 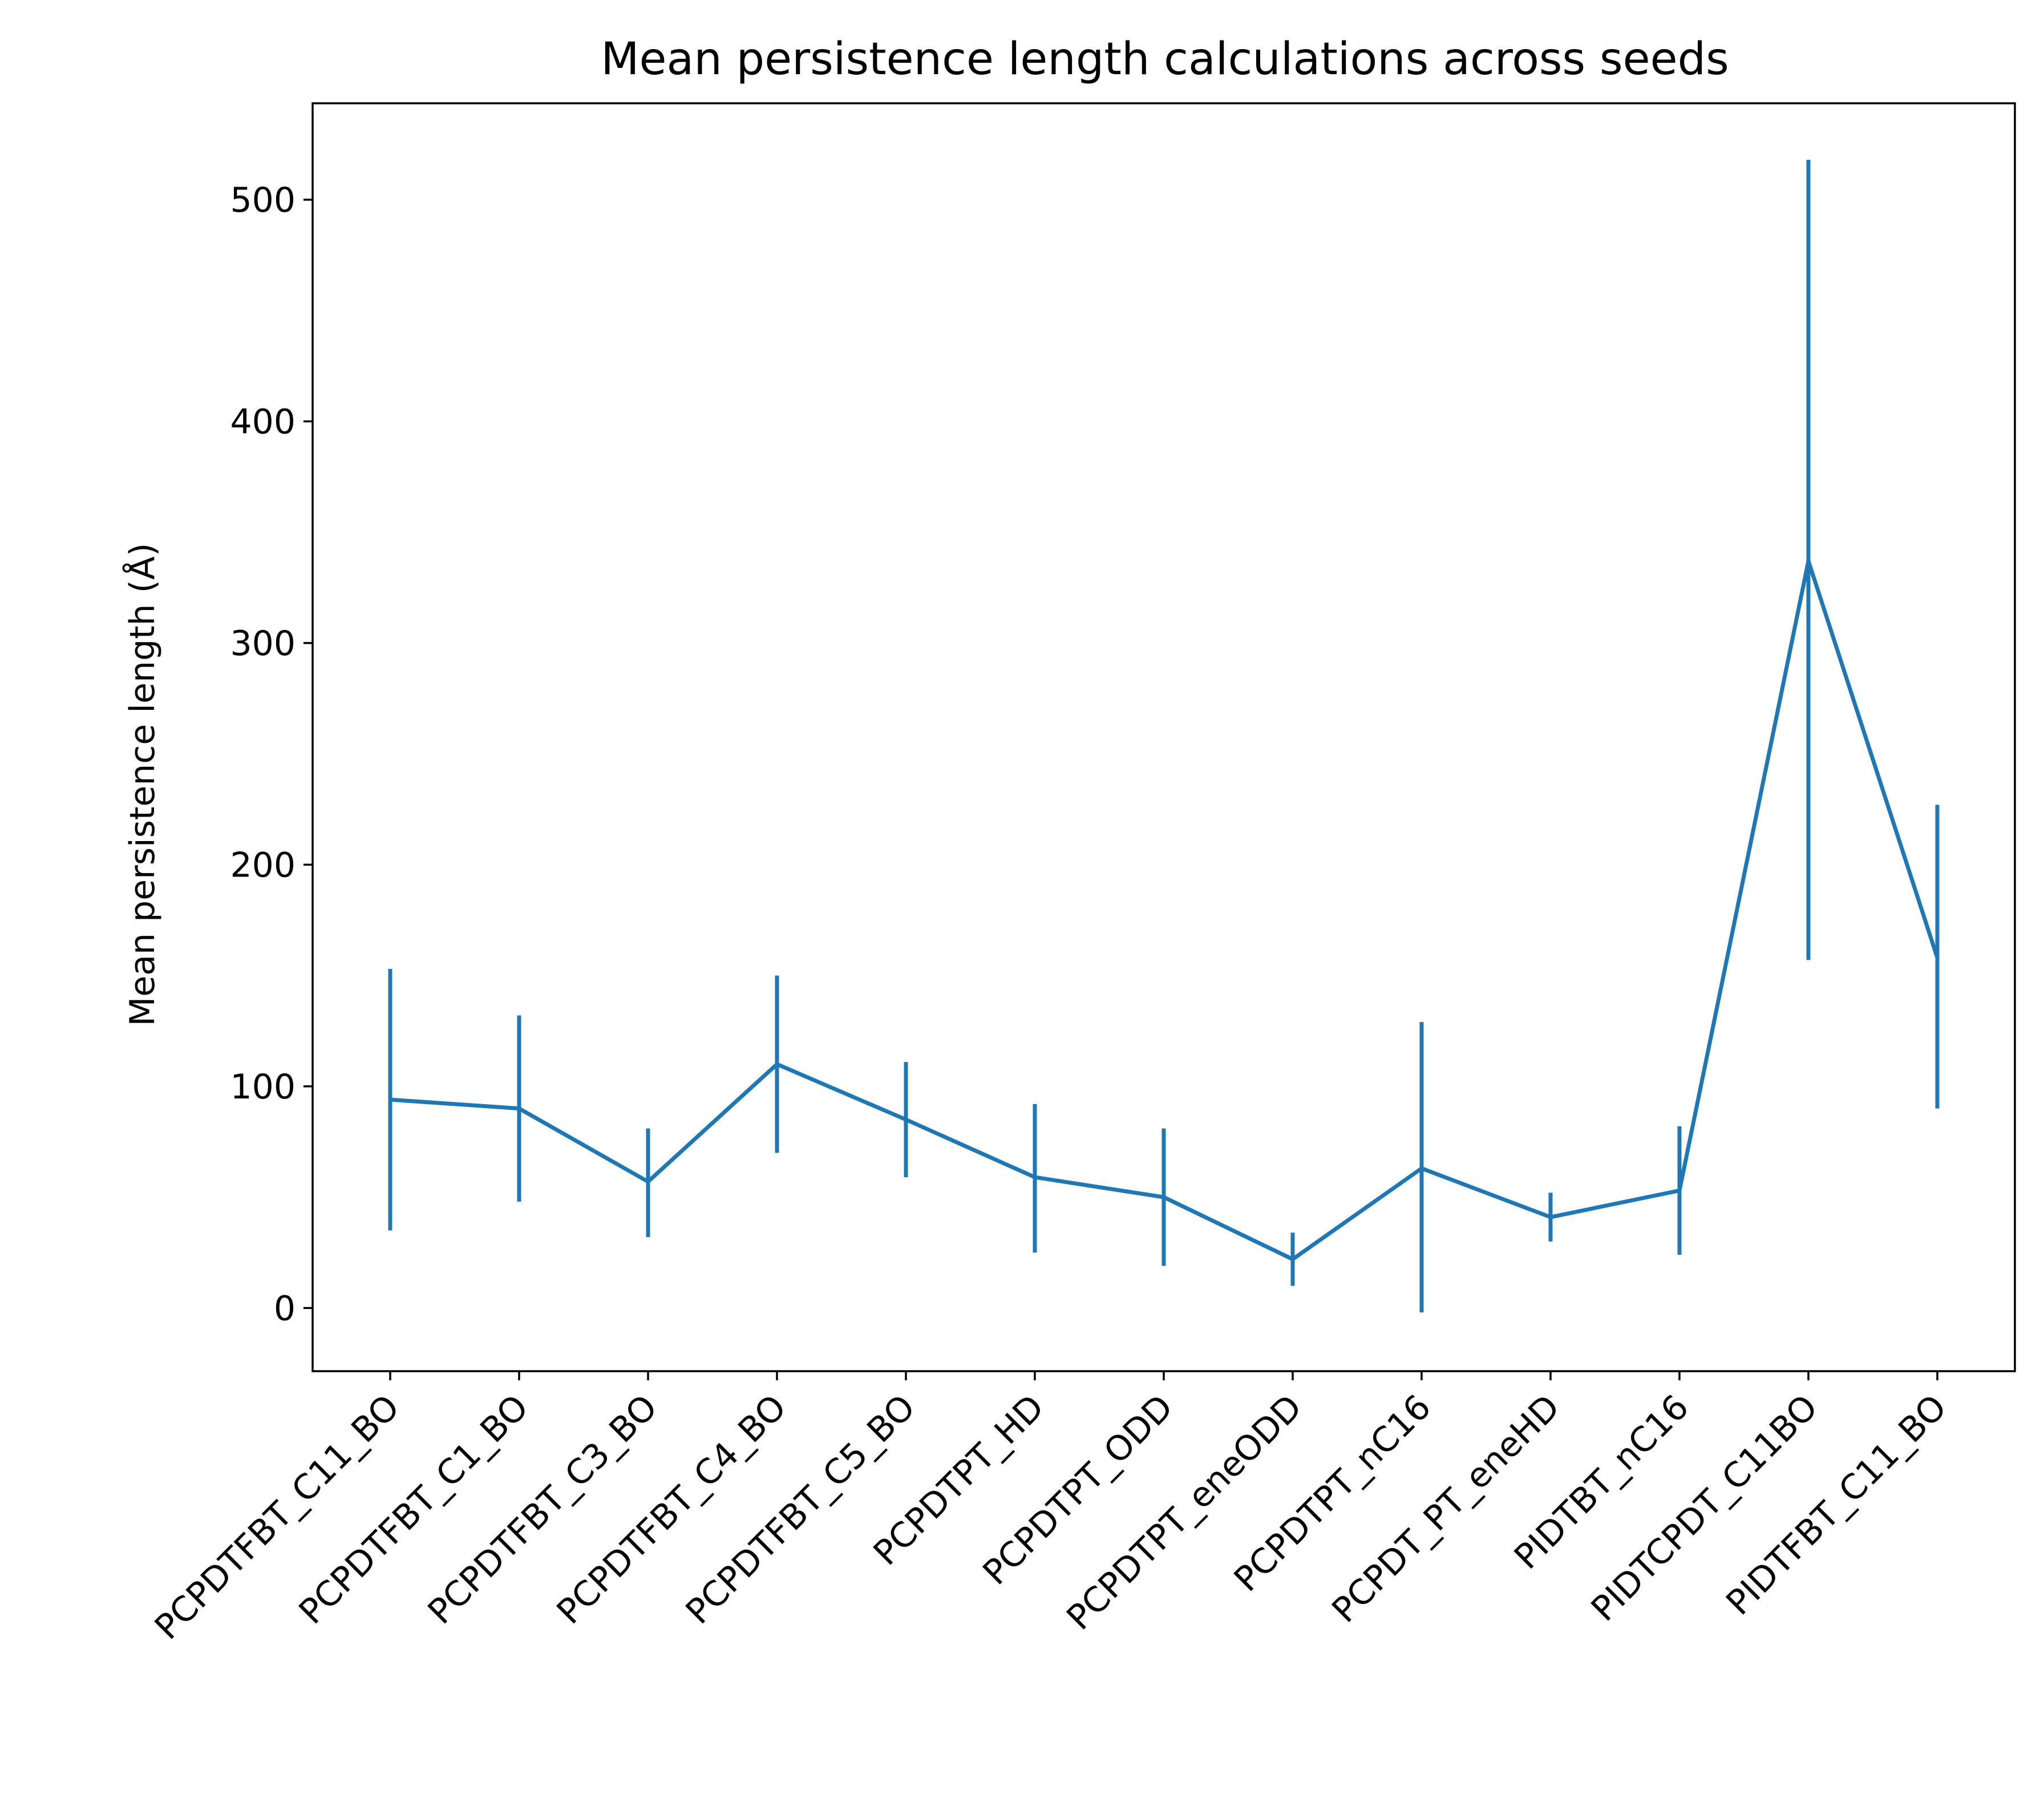 I want to click on y-tick-label: 100, so click(x=263, y=1087).